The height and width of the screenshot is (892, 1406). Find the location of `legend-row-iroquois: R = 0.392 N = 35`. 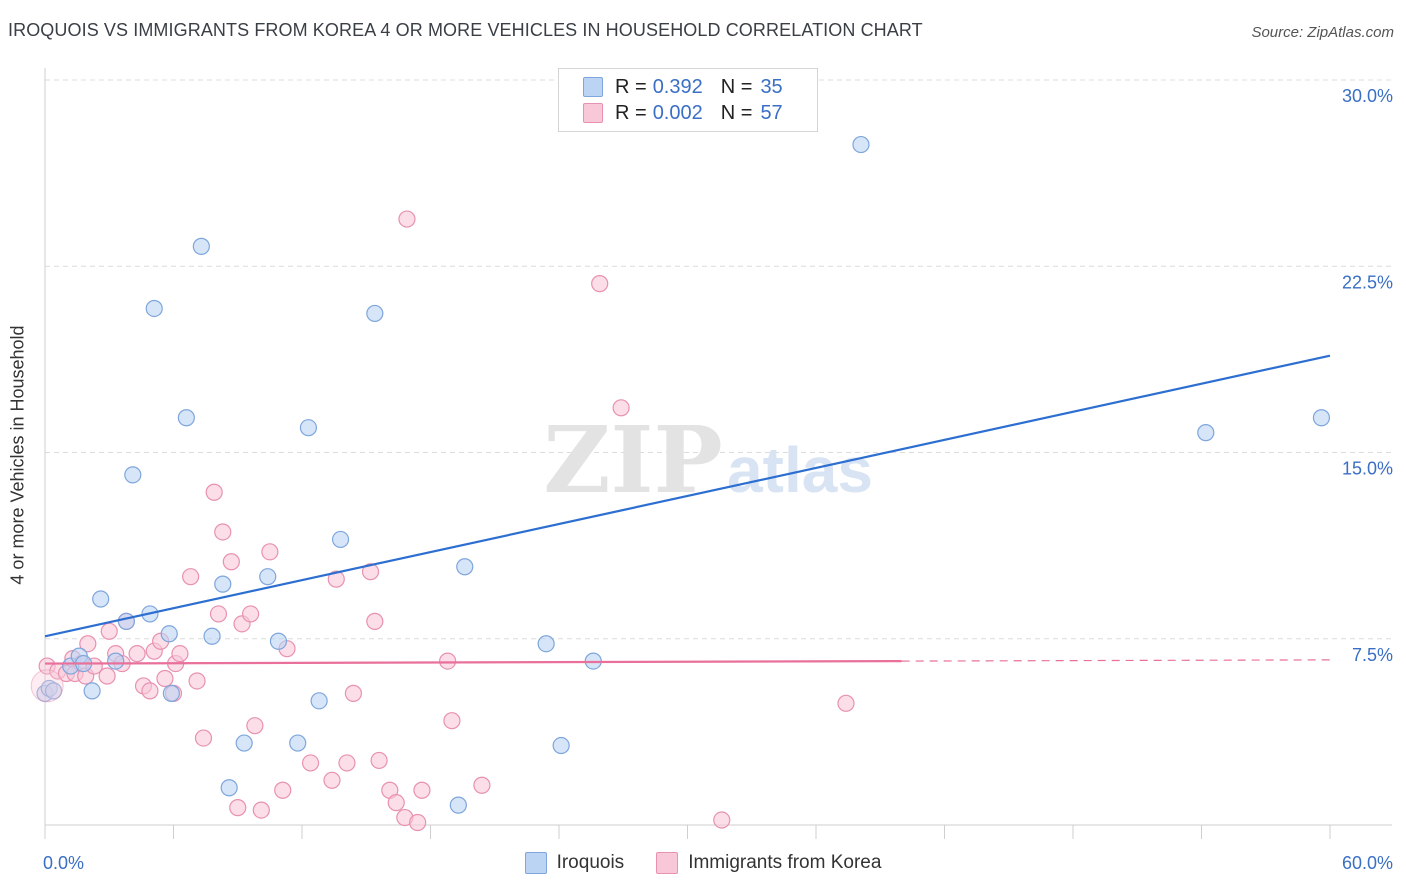

legend-row-iroquois: R = 0.392 N = 35 is located at coordinates (683, 87).